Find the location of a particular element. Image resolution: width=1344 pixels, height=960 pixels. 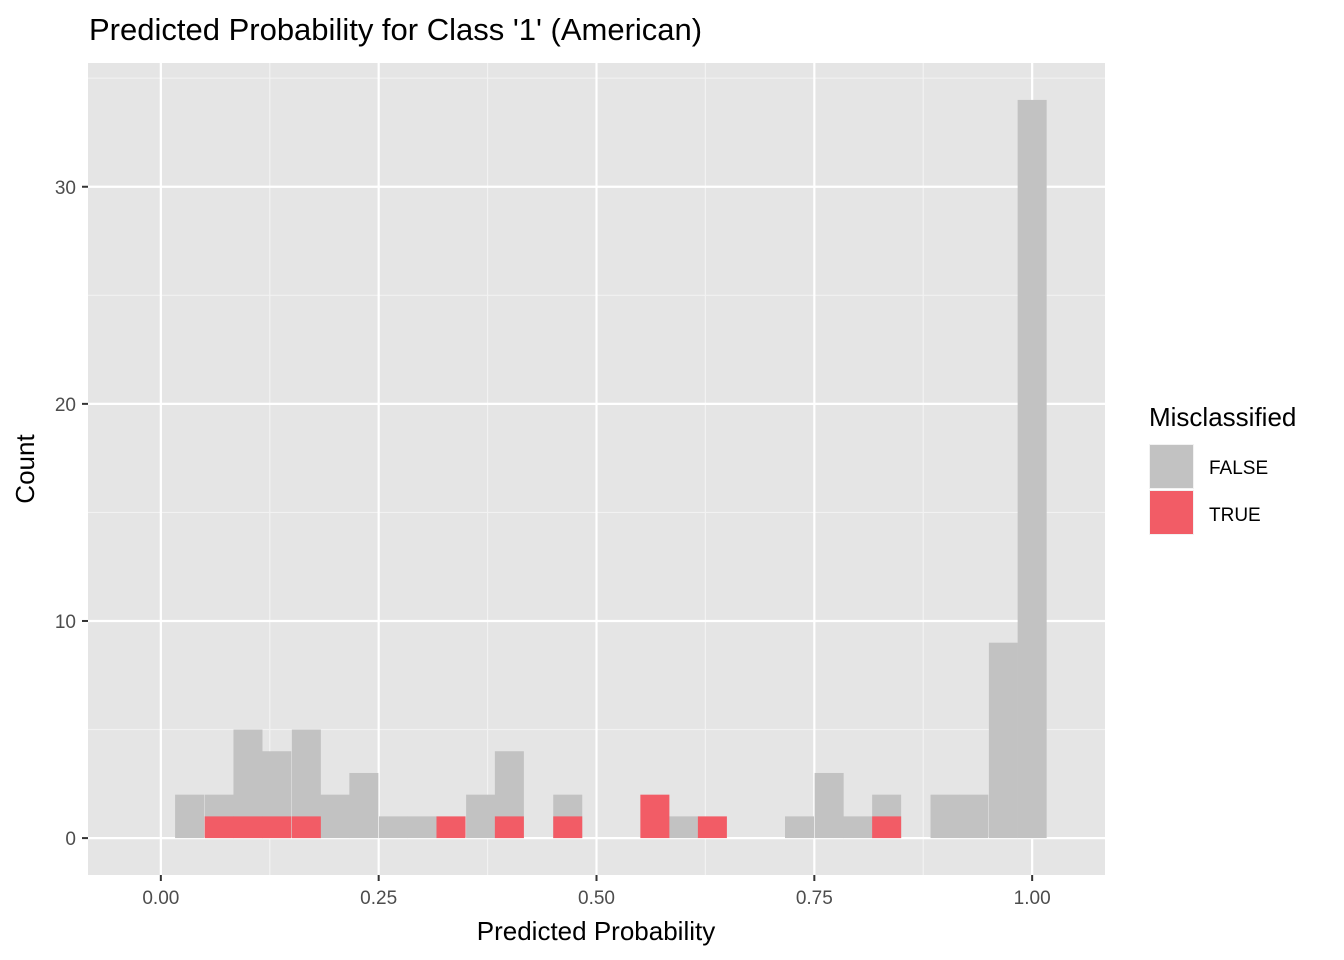

y-axis-title: Count is located at coordinates (25, 469).